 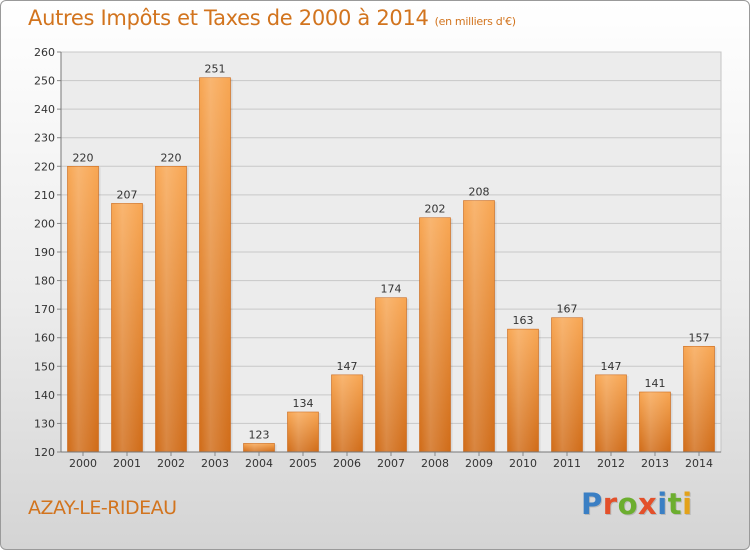 I want to click on data-label: 167, so click(x=567, y=309).